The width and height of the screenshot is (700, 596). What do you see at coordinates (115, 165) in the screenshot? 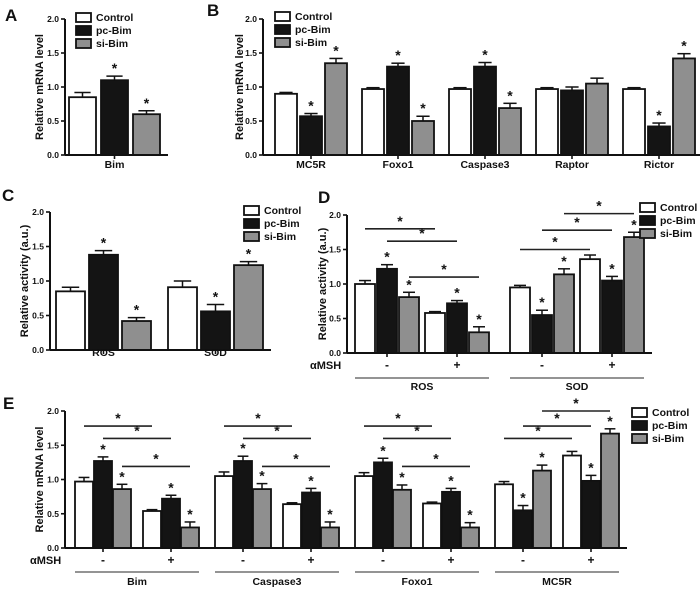
I see `x-category-label: Bim` at bounding box center [115, 165].